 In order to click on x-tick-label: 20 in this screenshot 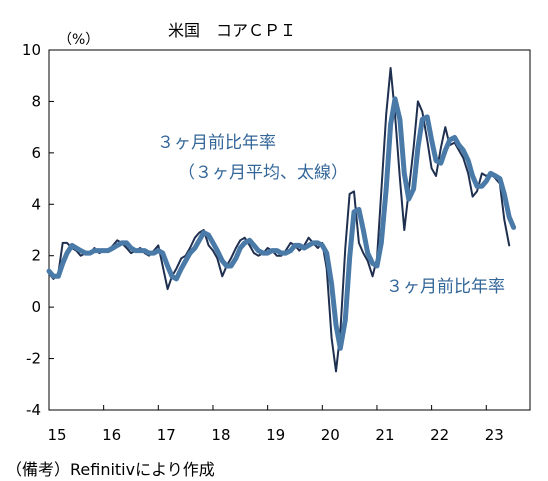, I will do `click(330, 435)`.